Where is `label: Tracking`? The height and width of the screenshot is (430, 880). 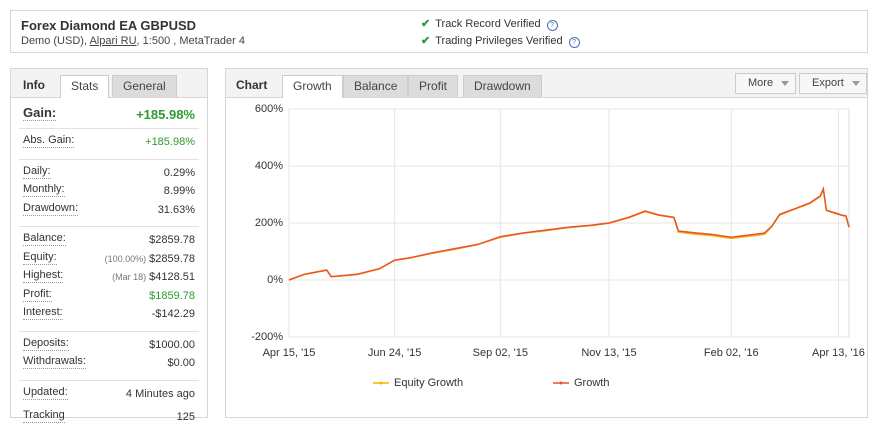 label: Tracking is located at coordinates (44, 415).